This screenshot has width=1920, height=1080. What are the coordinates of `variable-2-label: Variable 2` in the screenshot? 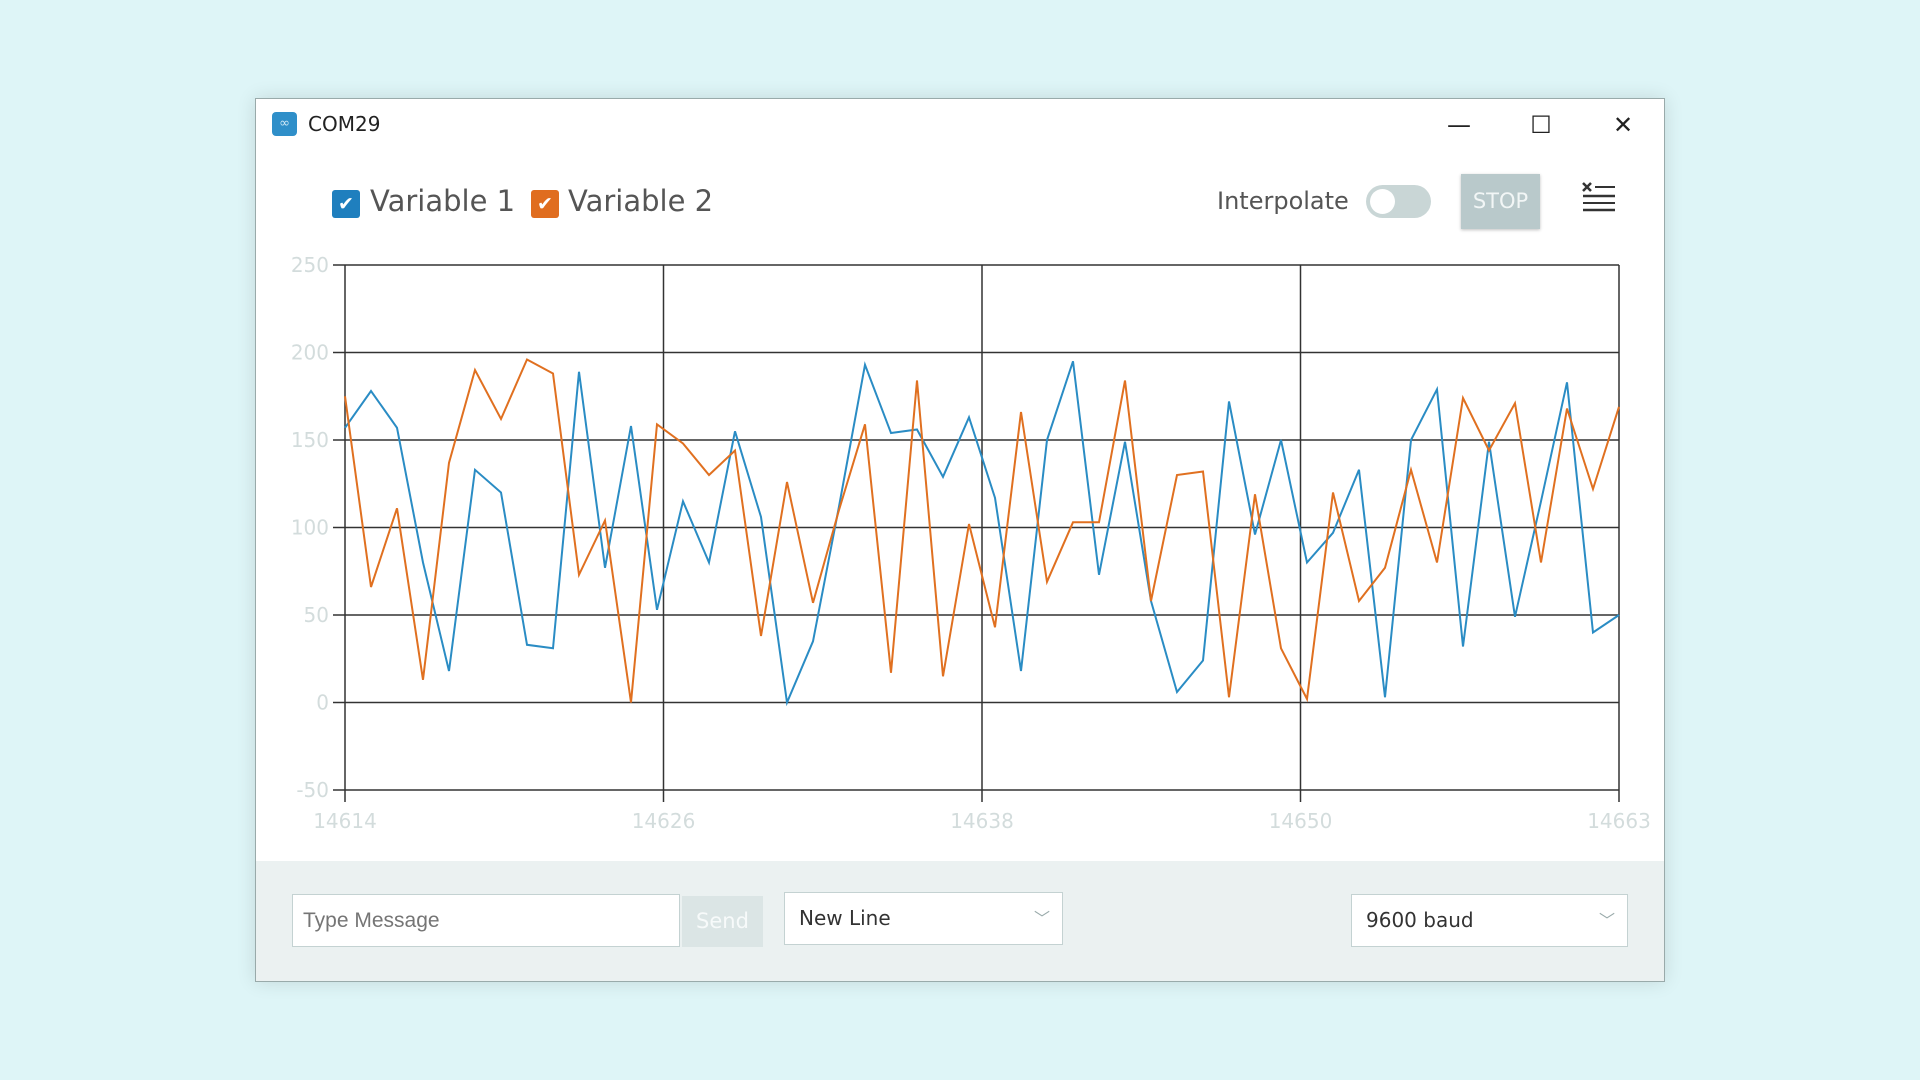 It's located at (641, 201).